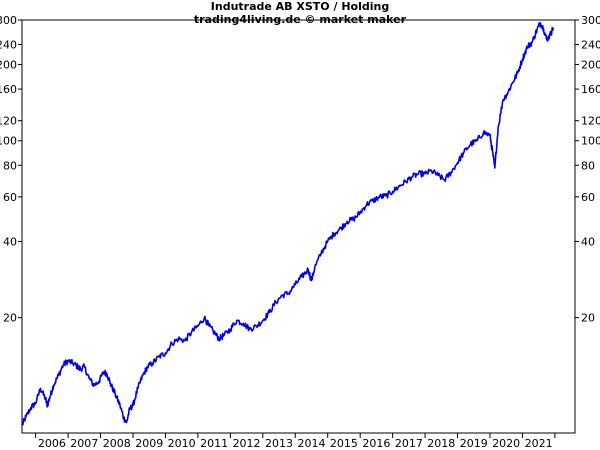 The width and height of the screenshot is (600, 450). What do you see at coordinates (8, 65) in the screenshot?
I see `y-tick-label-left: 200` at bounding box center [8, 65].